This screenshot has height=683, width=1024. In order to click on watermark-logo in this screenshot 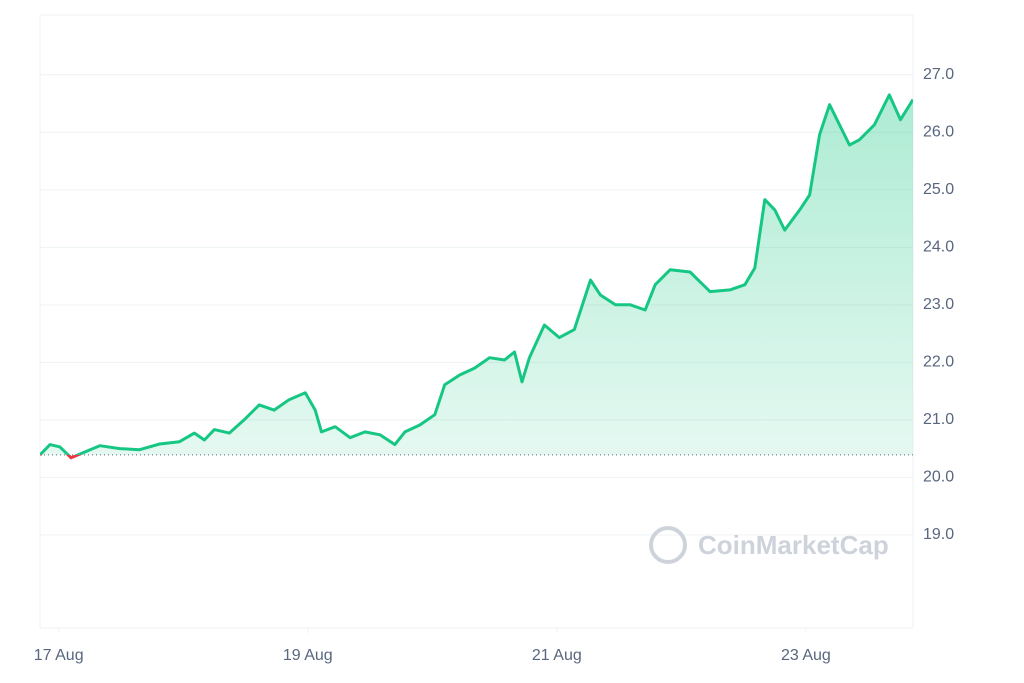, I will do `click(668, 545)`.